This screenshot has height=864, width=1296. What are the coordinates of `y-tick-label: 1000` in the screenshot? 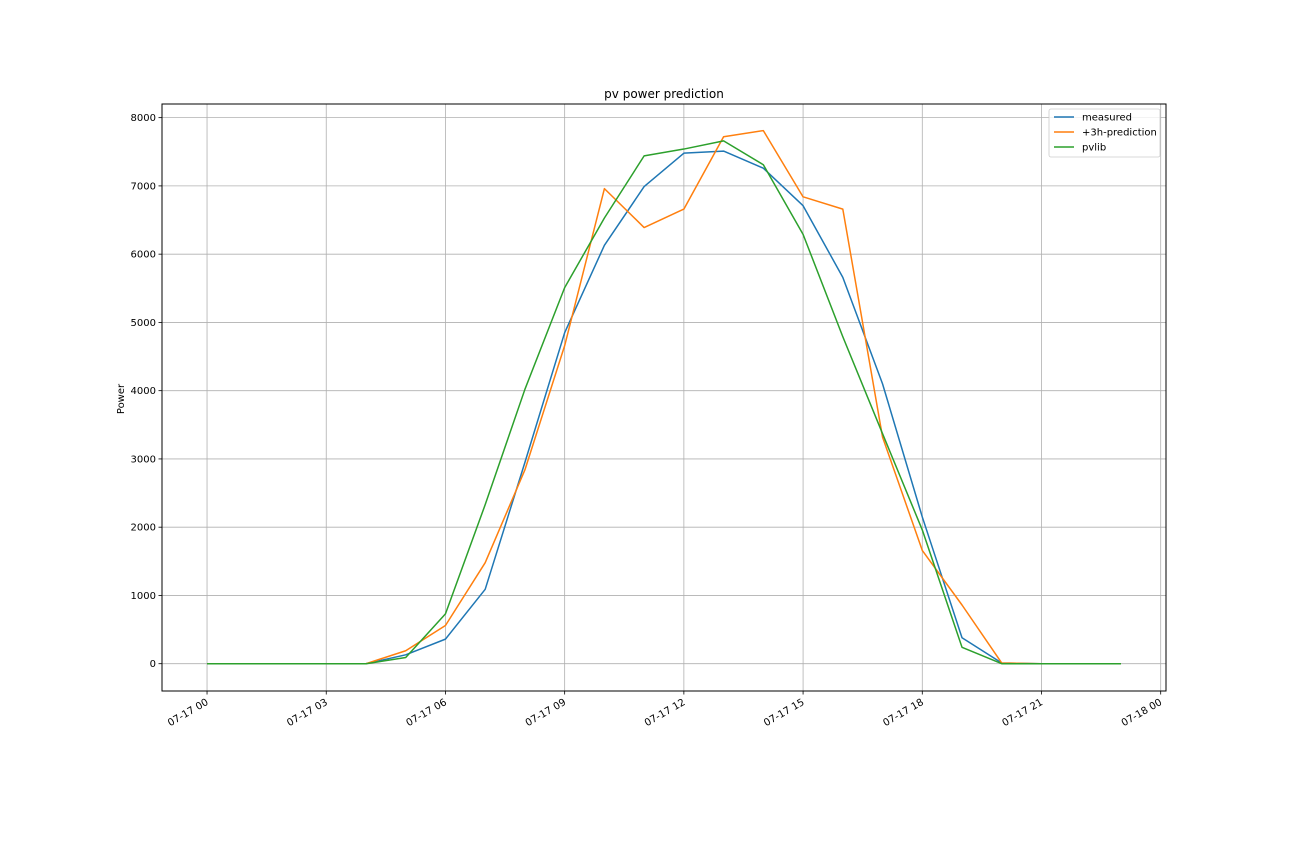 It's located at (143, 596).